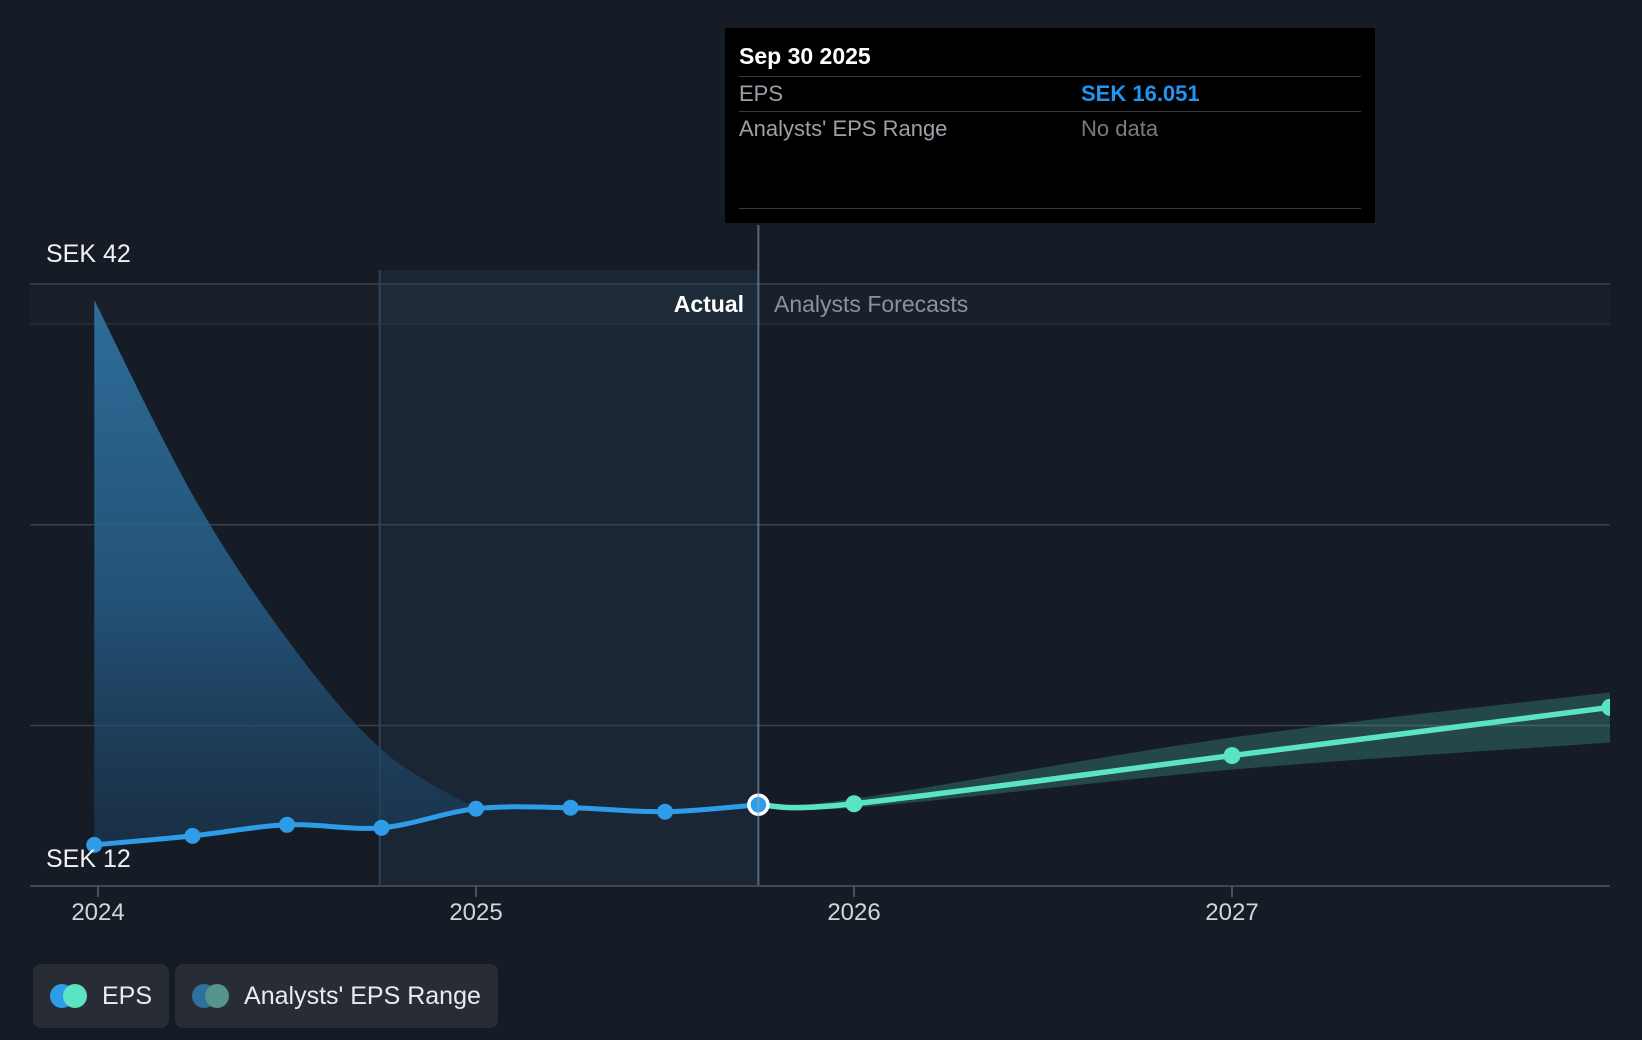  What do you see at coordinates (1140, 93) in the screenshot?
I see `tooltip-eps-value: SEK 16.051` at bounding box center [1140, 93].